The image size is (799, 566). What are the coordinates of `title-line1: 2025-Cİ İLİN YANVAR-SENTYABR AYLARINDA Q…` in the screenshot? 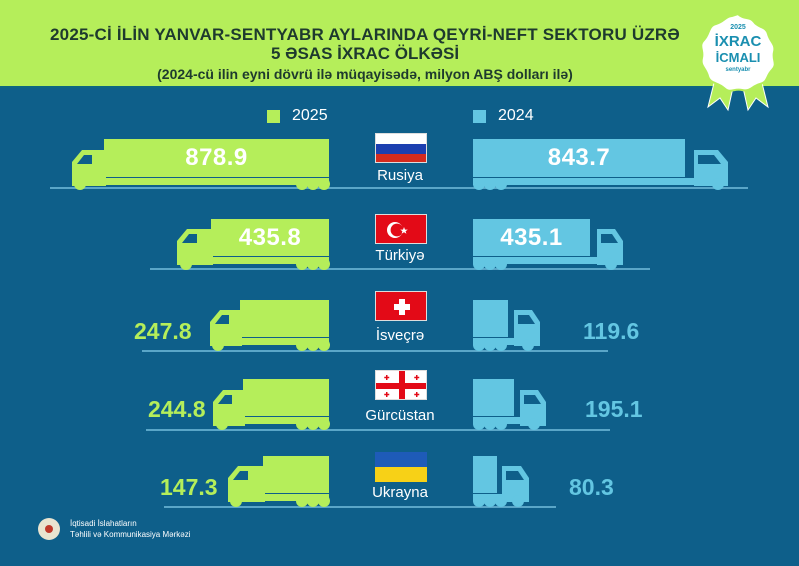 It's located at (365, 34).